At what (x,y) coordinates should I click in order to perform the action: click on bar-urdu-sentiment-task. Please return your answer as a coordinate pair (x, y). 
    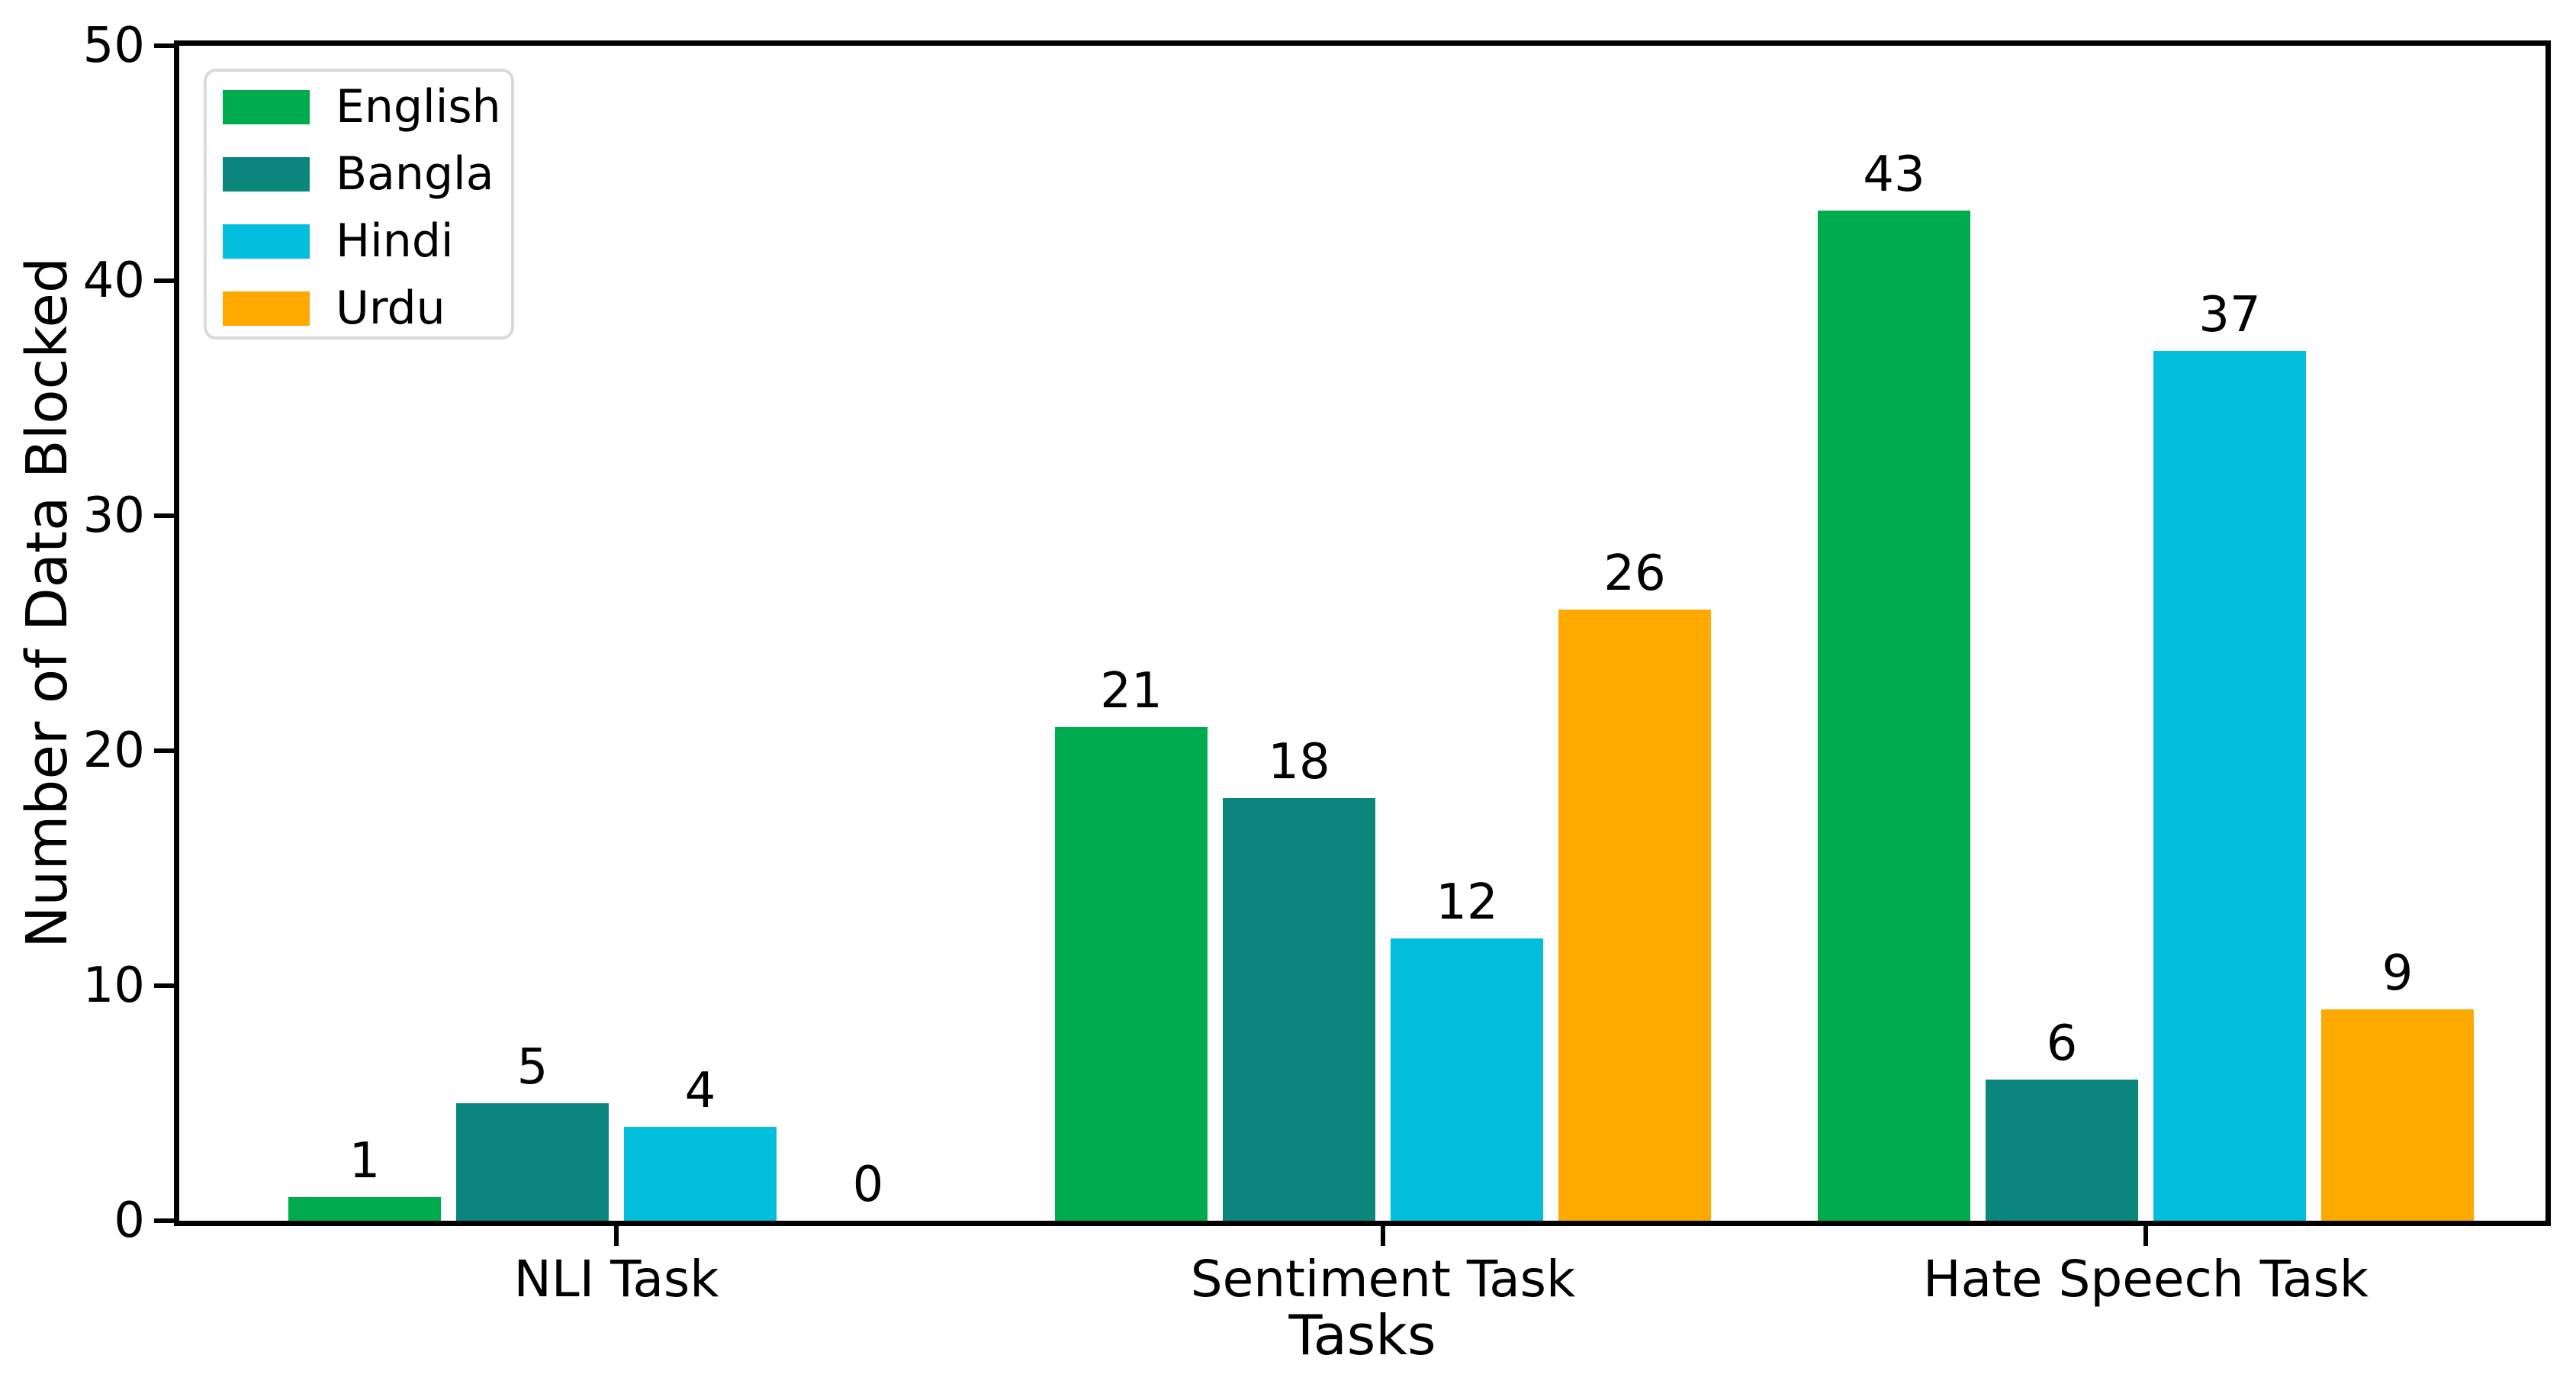
    Looking at the image, I should click on (1634, 916).